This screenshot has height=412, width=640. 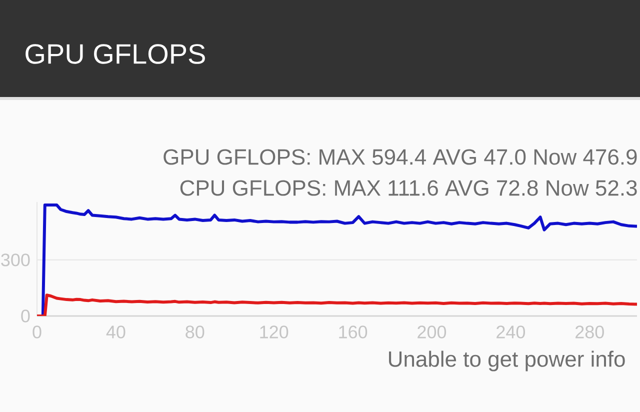 I want to click on text: CPU GFLOPS: MAX 111.6 AVG 72.8 Now 52.3, so click(x=408, y=188).